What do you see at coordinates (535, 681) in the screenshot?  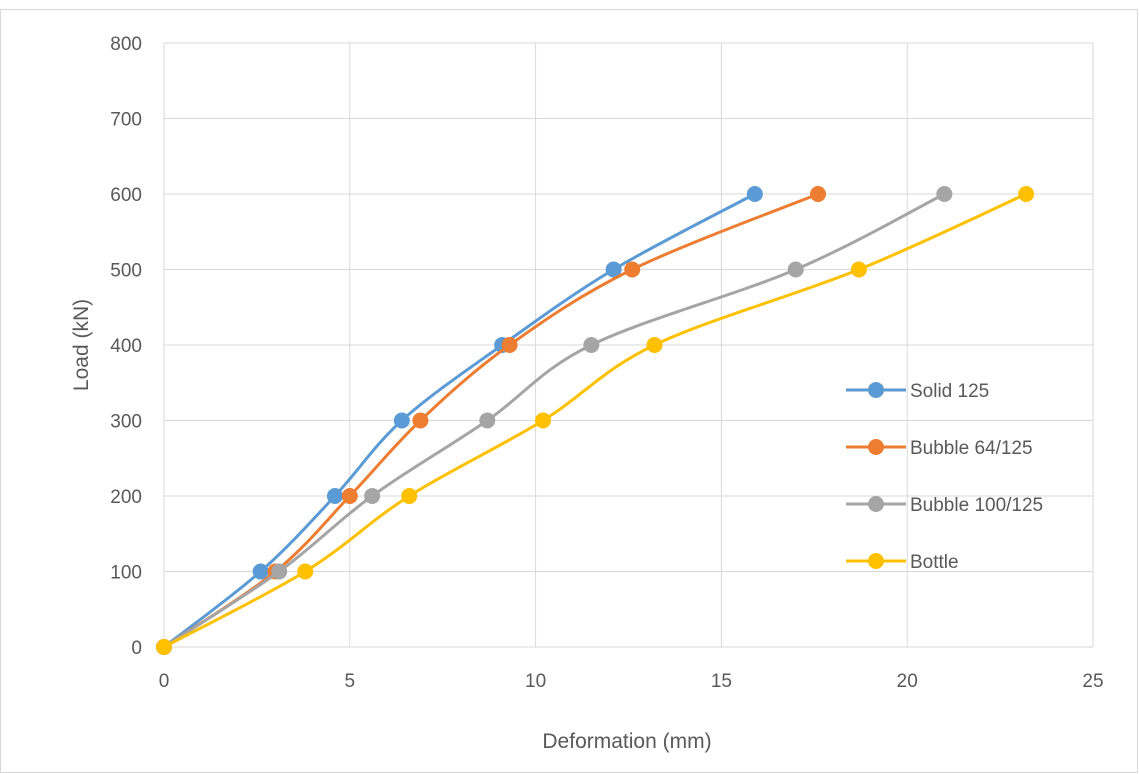 I see `x-tick-label: 10` at bounding box center [535, 681].